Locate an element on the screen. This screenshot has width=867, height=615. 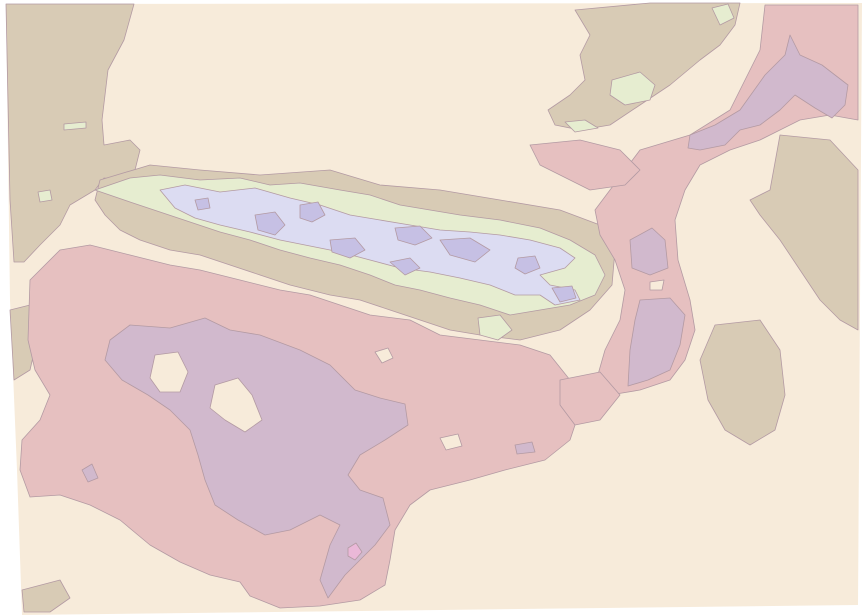
cream-hole-basin-west is located at coordinates (169, 372).